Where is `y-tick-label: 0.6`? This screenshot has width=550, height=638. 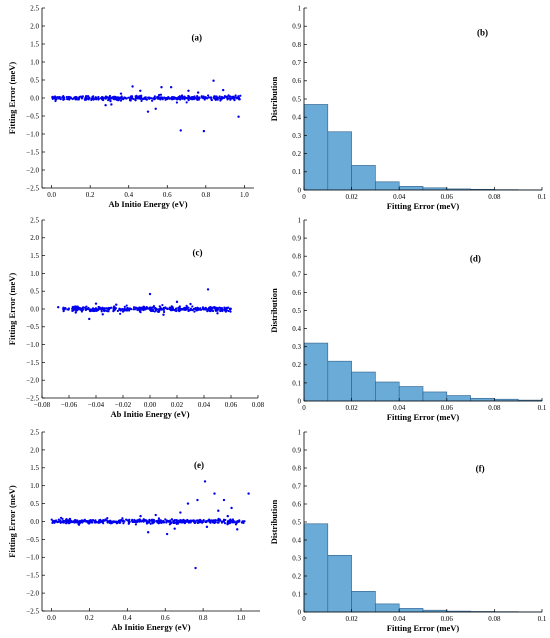
y-tick-label: 0.6 is located at coordinates (296, 504).